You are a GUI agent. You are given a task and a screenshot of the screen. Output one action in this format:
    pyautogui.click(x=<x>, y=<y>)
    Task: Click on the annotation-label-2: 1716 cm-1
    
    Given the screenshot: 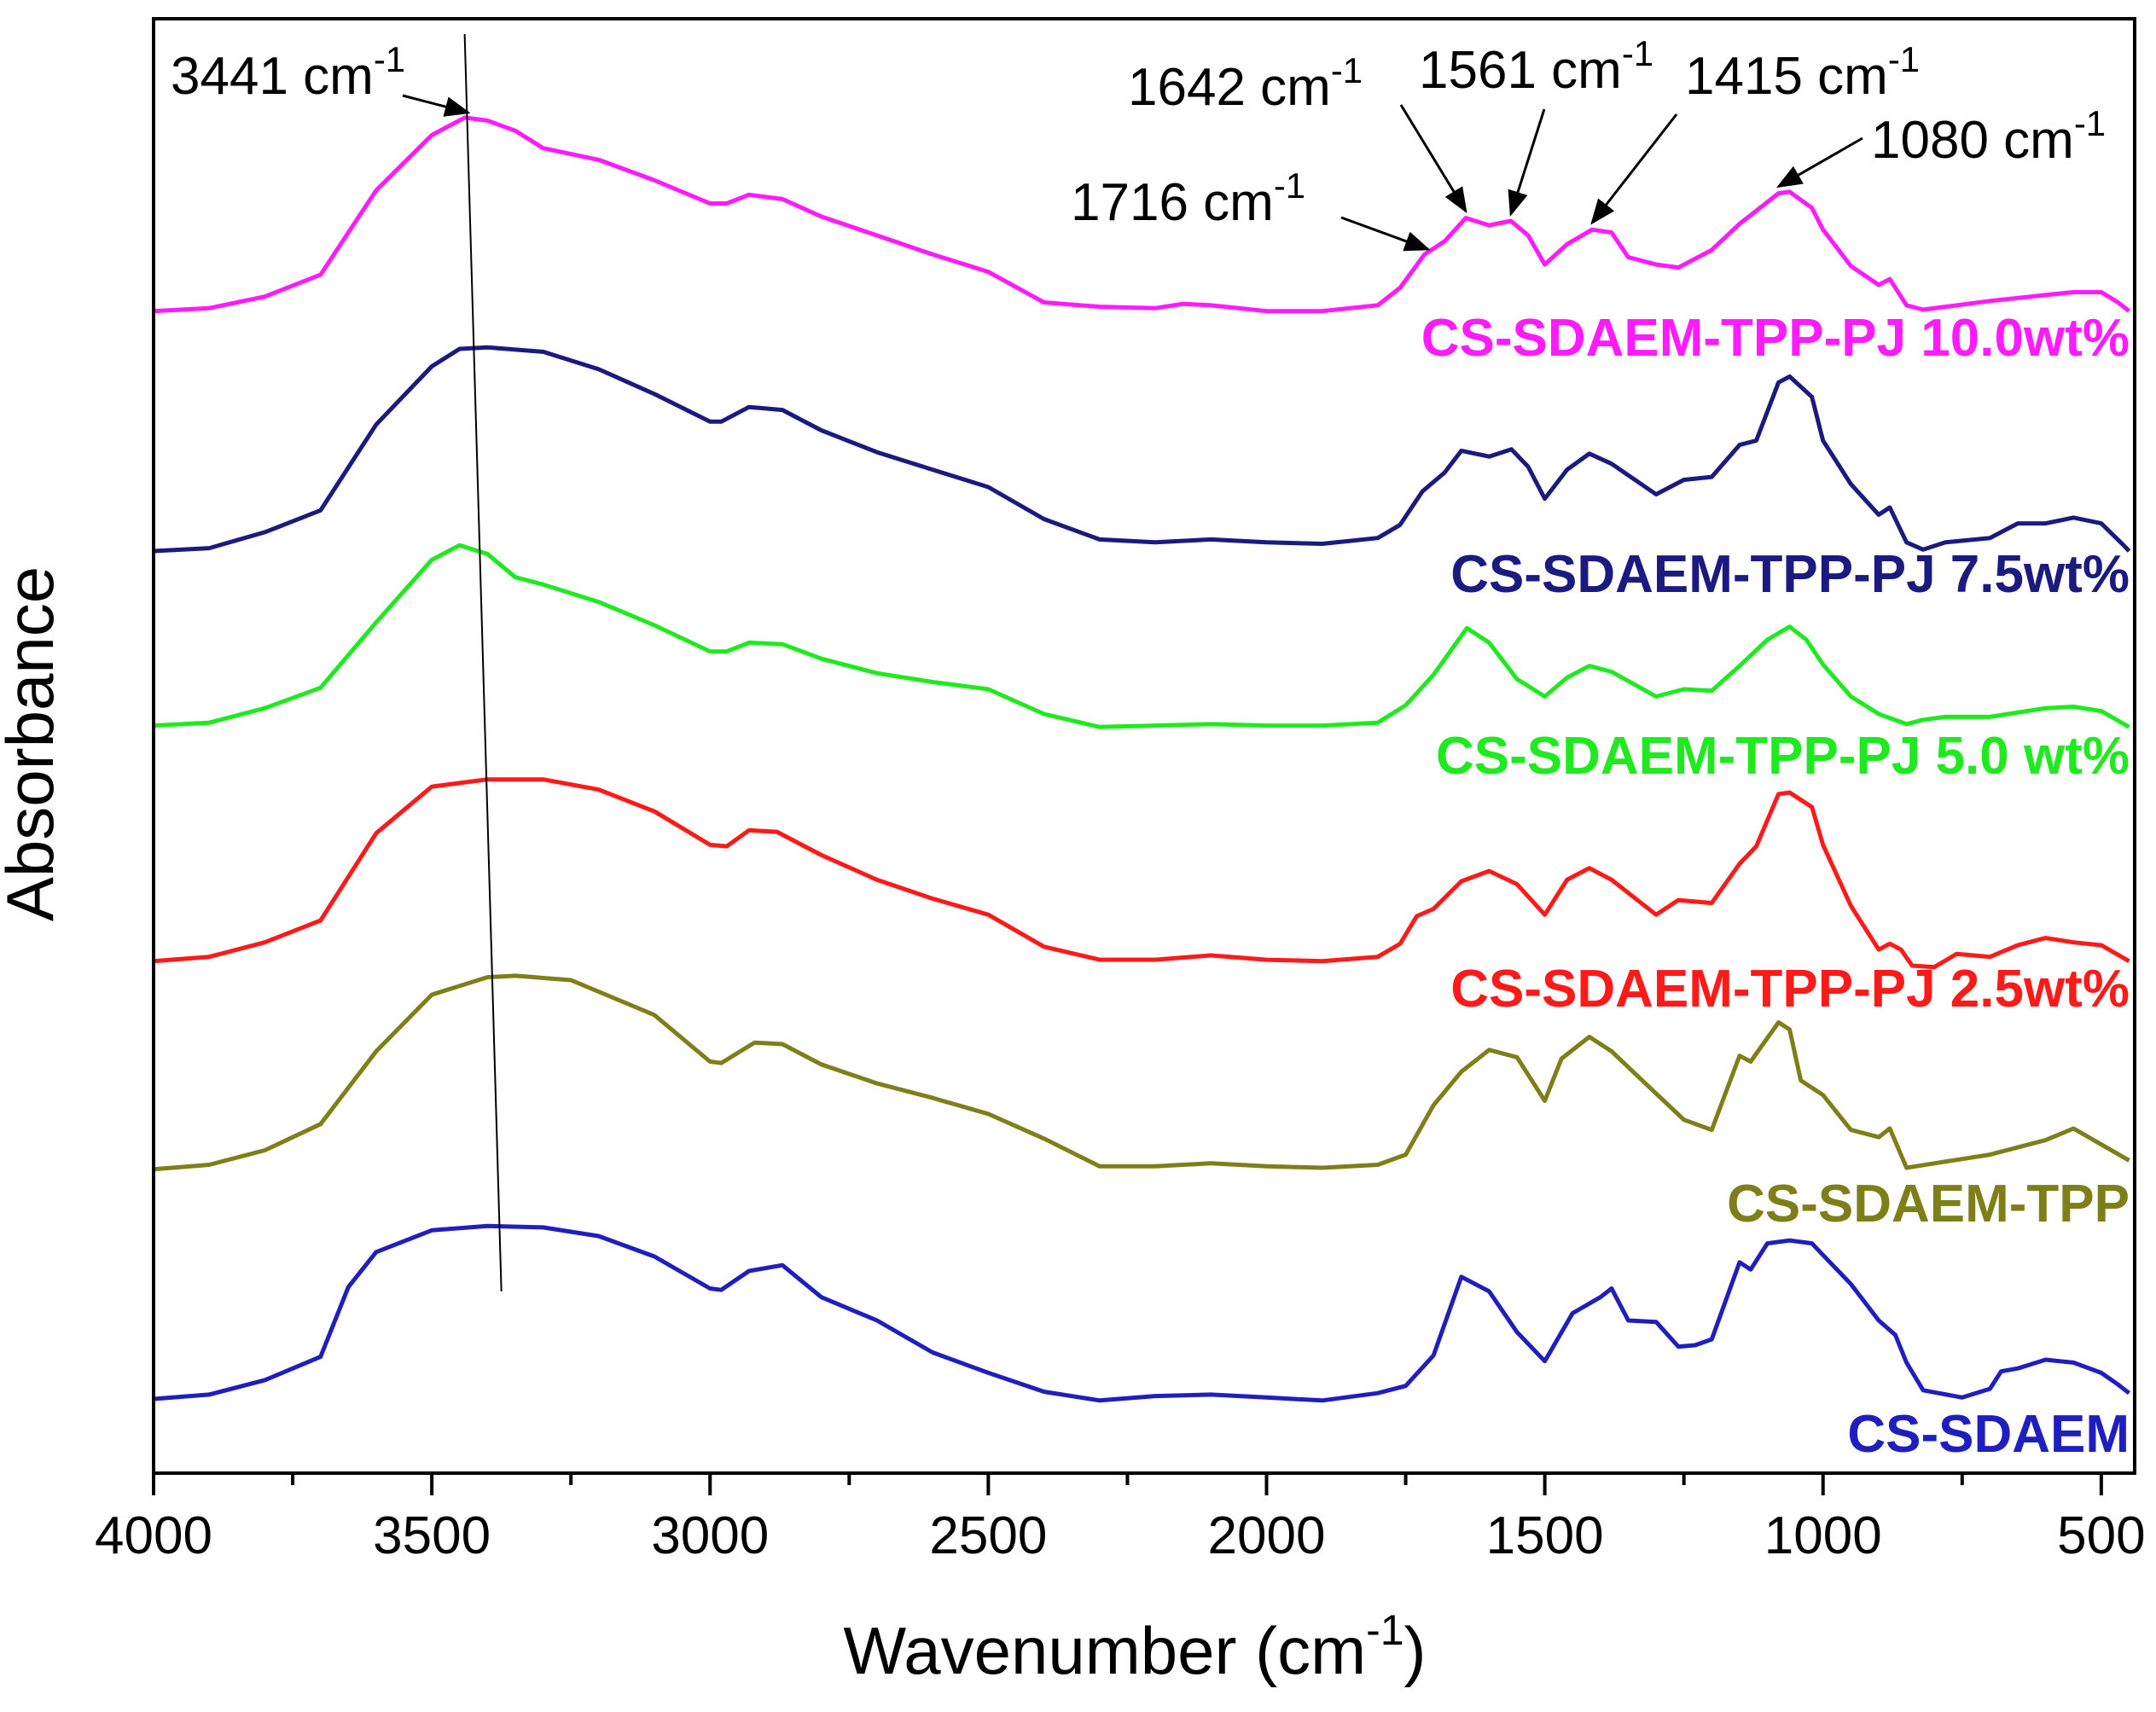 What is the action you would take?
    pyautogui.click(x=1188, y=199)
    